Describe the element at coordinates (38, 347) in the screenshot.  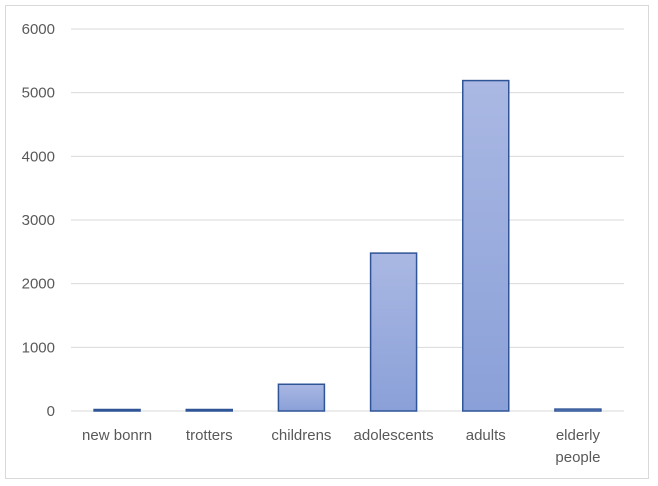
I see `y-tick-label: 1000` at that location.